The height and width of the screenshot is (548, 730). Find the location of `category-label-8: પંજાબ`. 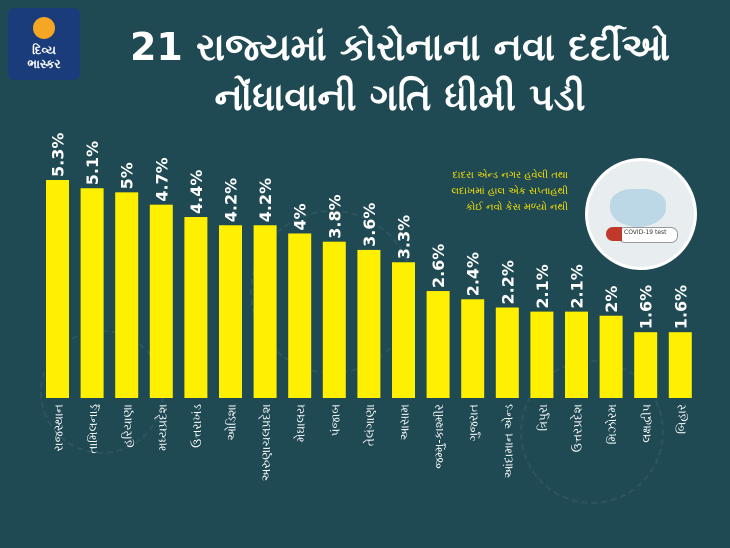

category-label-8: પંજાબ is located at coordinates (335, 420).